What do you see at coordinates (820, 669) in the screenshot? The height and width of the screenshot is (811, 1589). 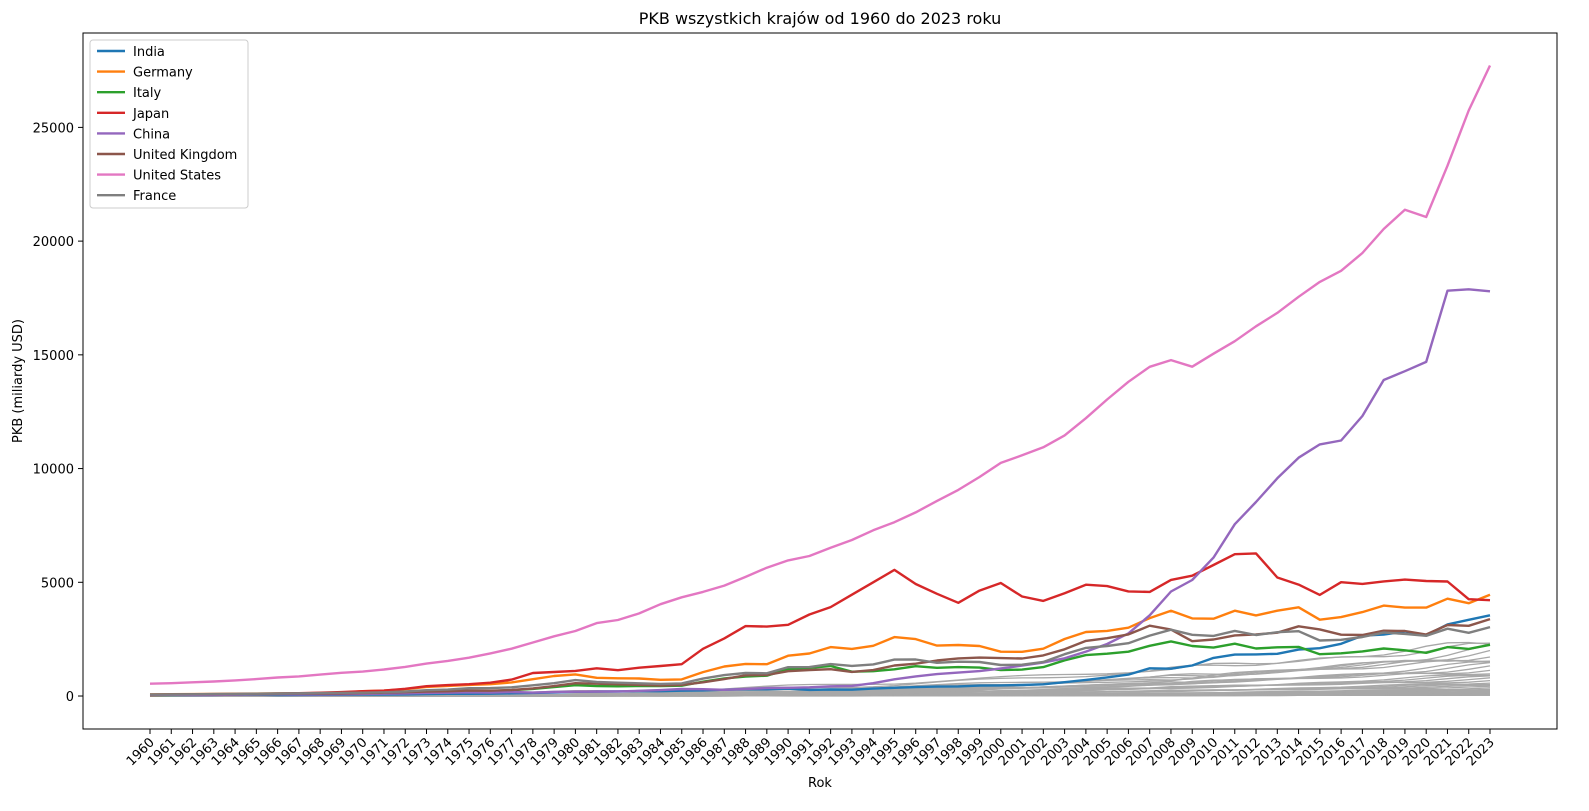 I see `background-country-lines` at bounding box center [820, 669].